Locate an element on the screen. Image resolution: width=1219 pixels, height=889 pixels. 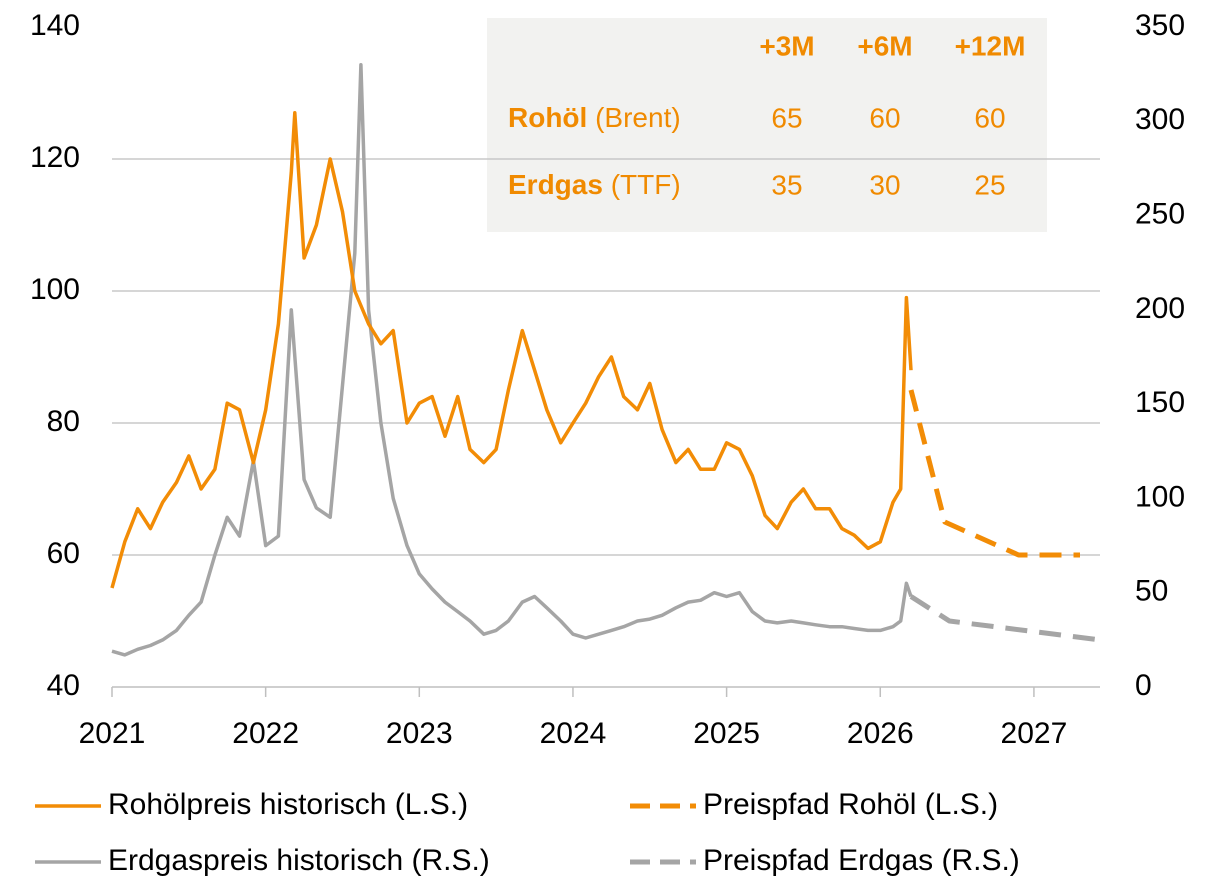
table-header: +6M is located at coordinates (884, 45).